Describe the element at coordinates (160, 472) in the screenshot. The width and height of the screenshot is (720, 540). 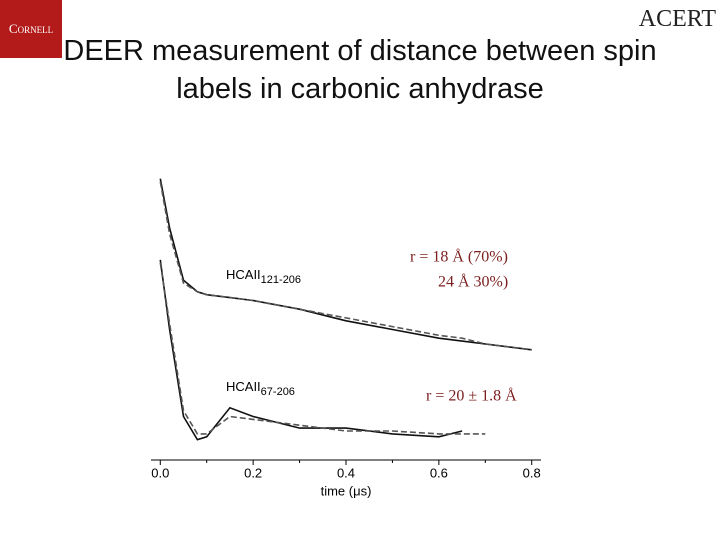
I see `x-tick-label: 0.0` at that location.